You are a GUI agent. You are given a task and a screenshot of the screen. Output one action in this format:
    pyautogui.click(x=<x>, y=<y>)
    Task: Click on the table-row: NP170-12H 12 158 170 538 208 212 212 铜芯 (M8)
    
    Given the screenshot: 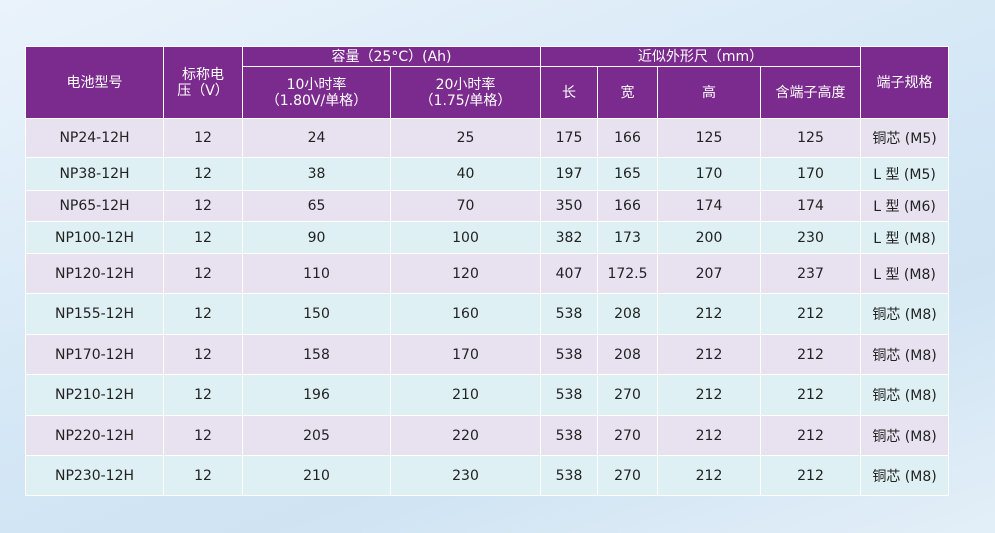 What is the action you would take?
    pyautogui.click(x=487, y=354)
    